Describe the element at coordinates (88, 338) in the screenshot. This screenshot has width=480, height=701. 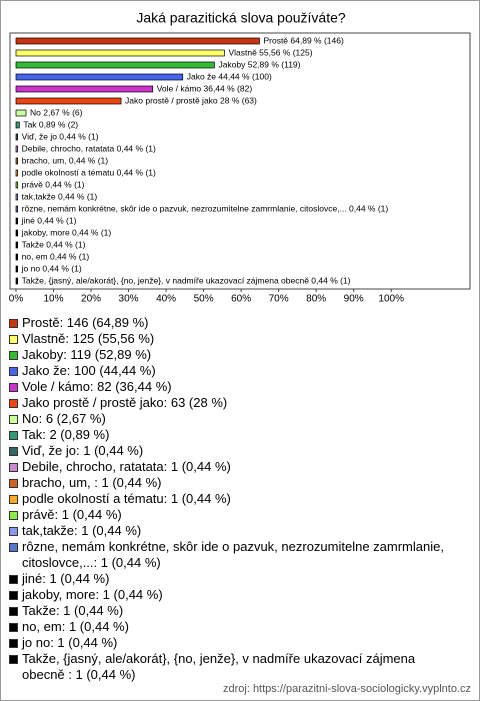
I see `legend-label: Vlastně: 125 (55,56 %)` at that location.